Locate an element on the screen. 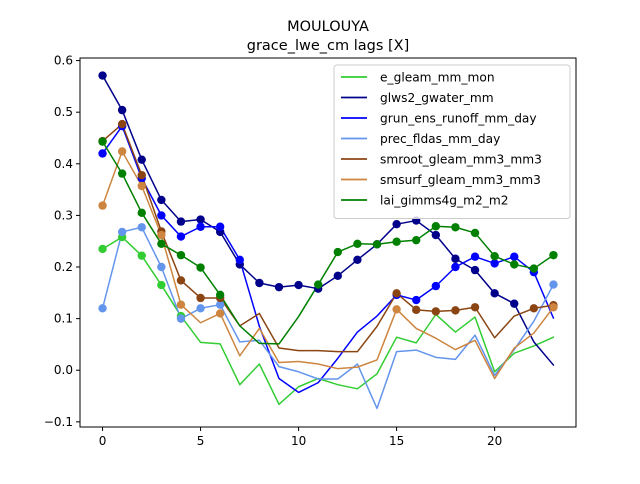 Image resolution: width=640 pixels, height=484 pixels. legend-box is located at coordinates (452, 141).